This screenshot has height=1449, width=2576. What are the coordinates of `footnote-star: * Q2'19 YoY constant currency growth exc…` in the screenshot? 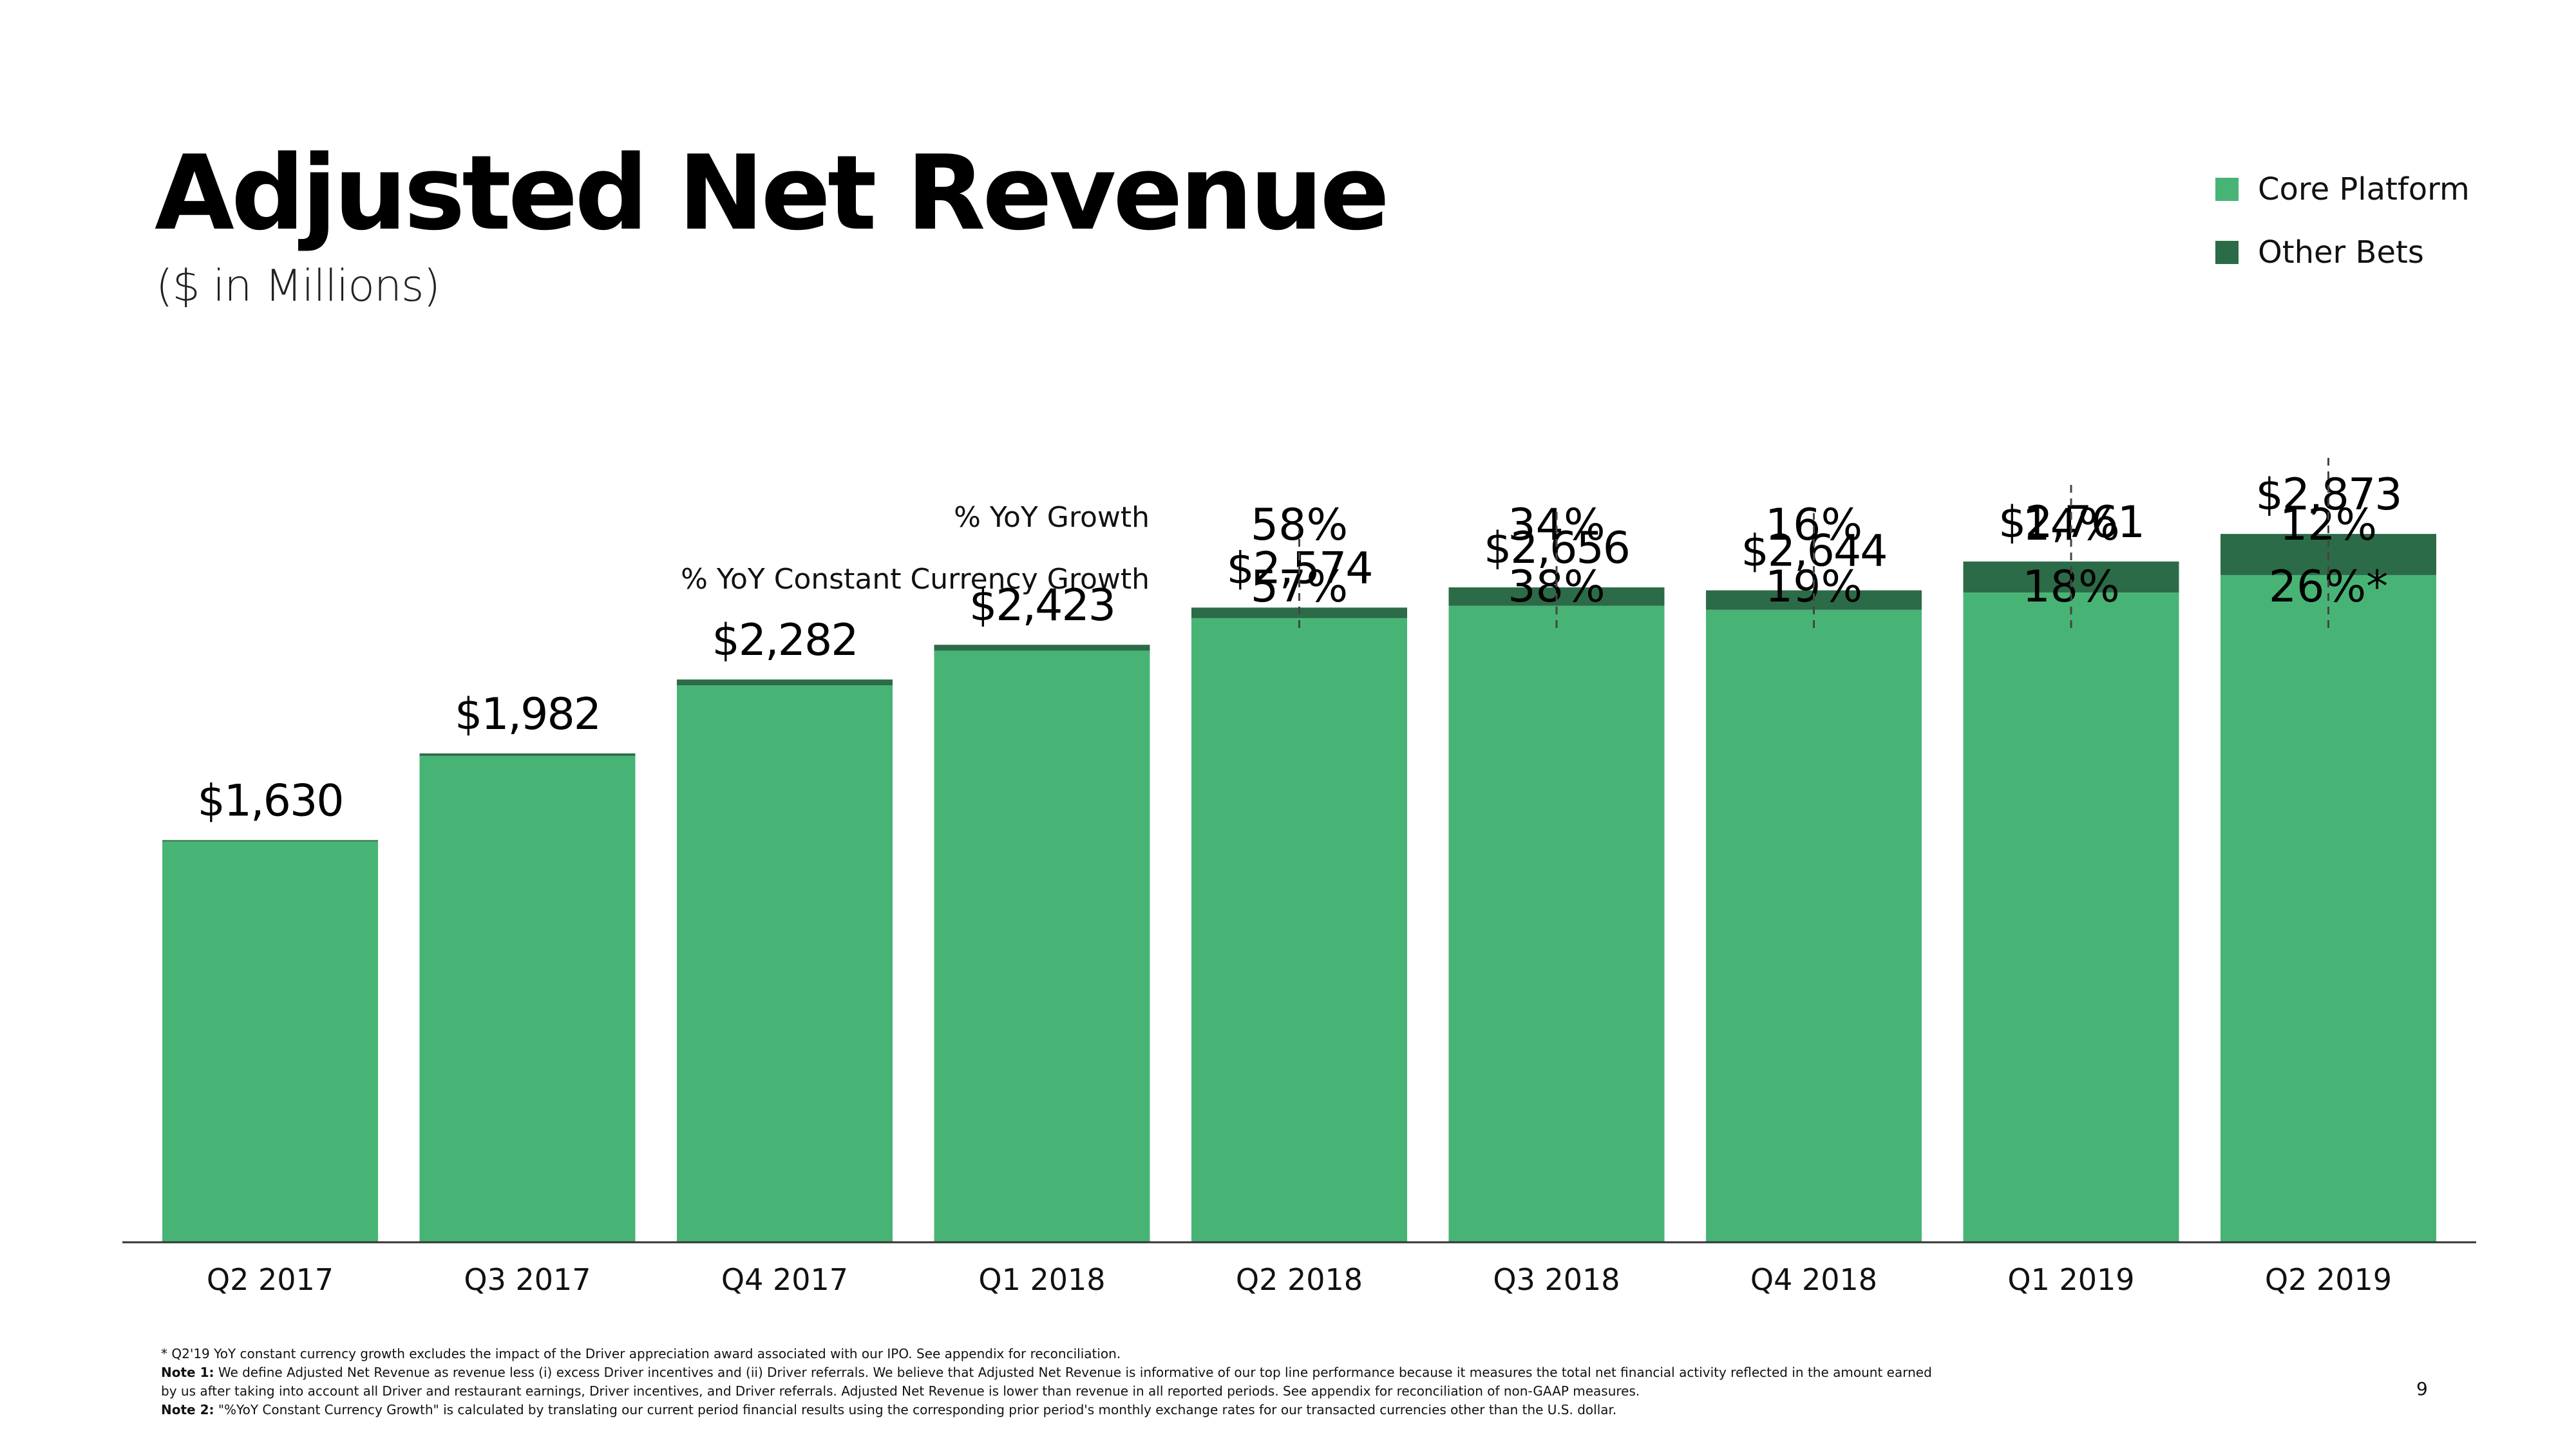 It's located at (641, 1353).